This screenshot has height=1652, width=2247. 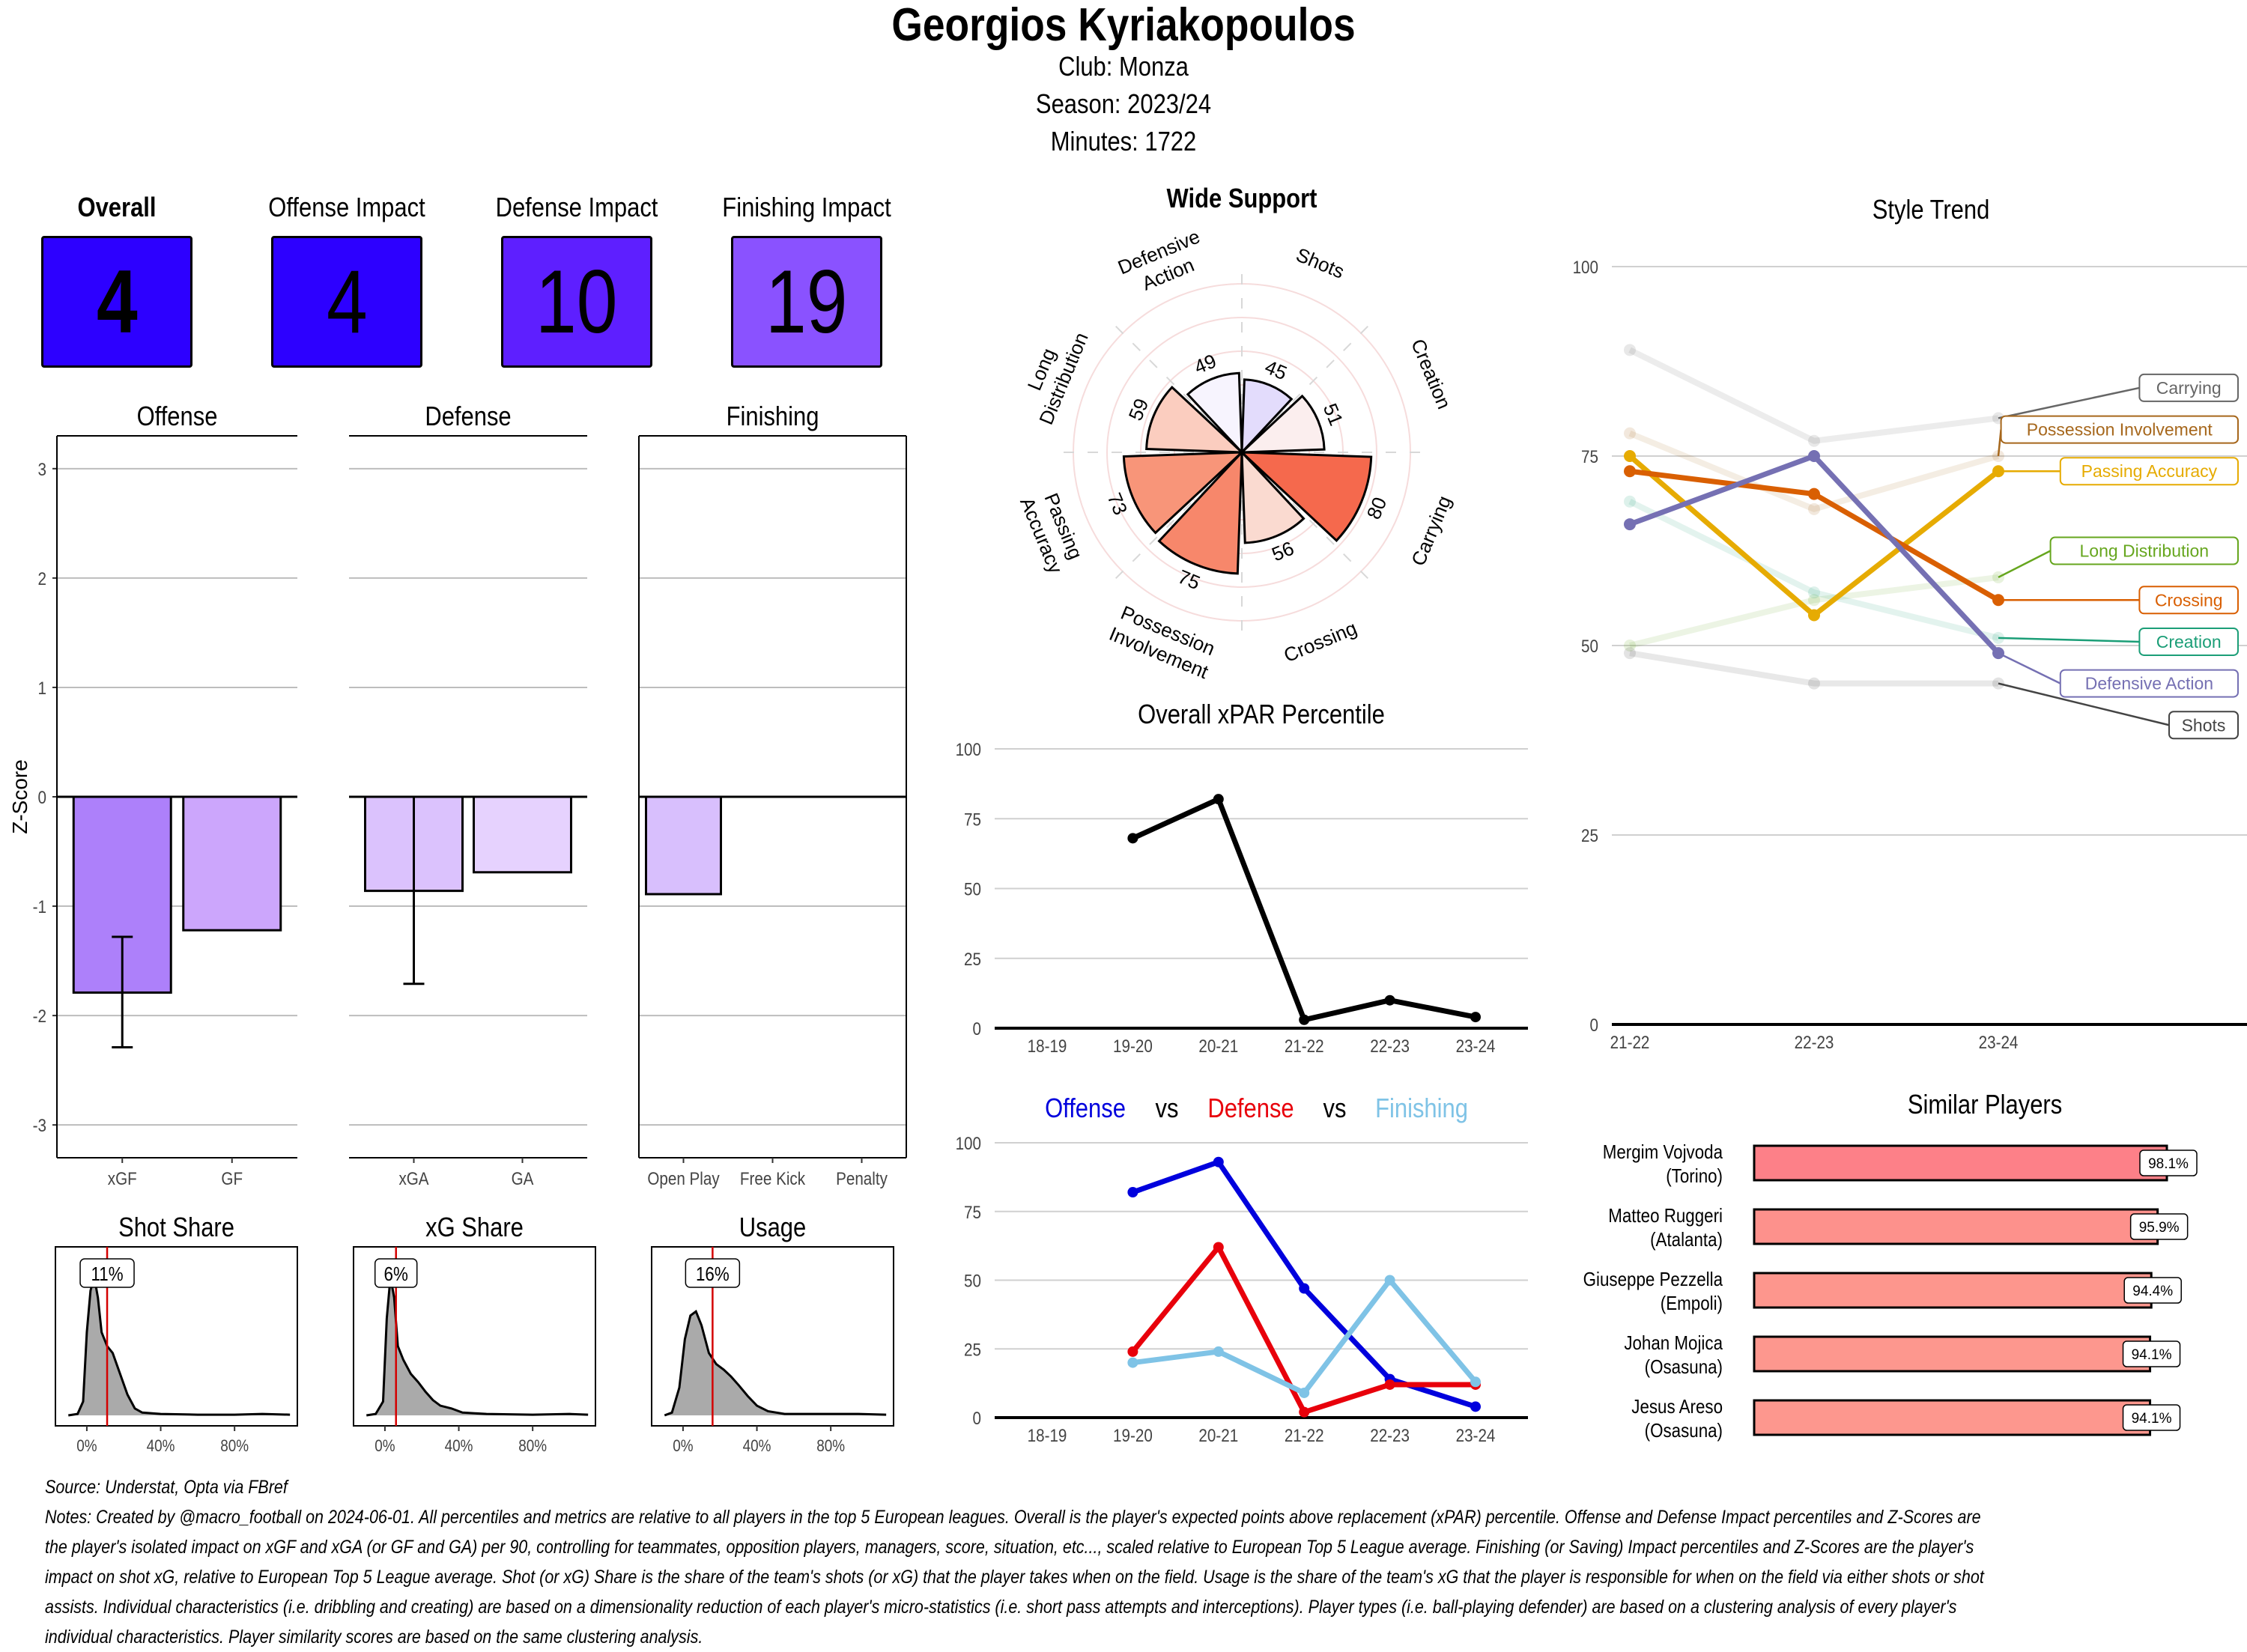 What do you see at coordinates (232, 1179) in the screenshot?
I see `x-tick-label: GF` at bounding box center [232, 1179].